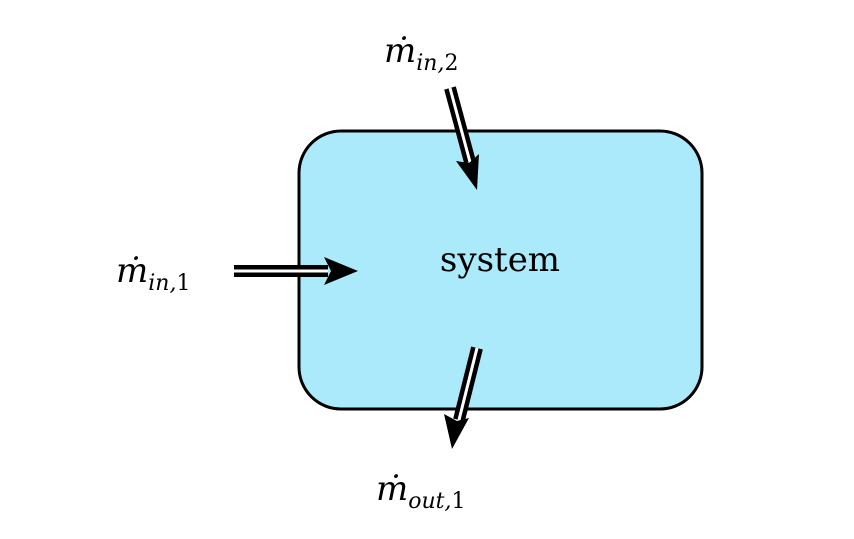 This screenshot has height=539, width=854. What do you see at coordinates (296, 271) in the screenshot?
I see `inflow-1-arrow` at bounding box center [296, 271].